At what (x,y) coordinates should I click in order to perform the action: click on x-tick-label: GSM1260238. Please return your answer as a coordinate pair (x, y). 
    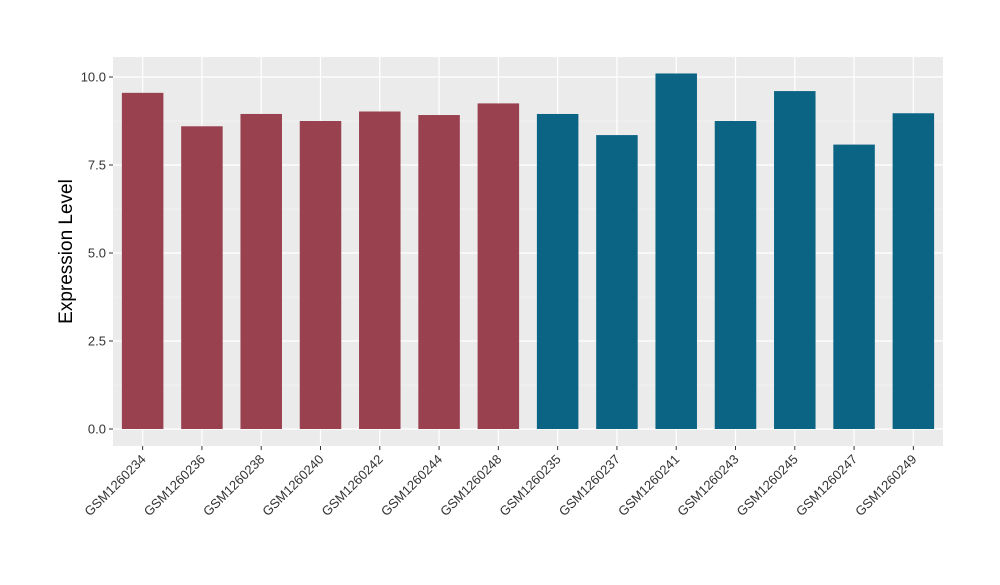
    Looking at the image, I should click on (233, 485).